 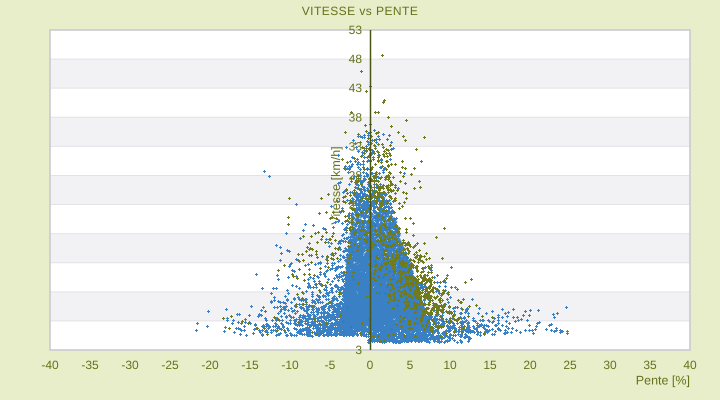 What do you see at coordinates (690, 365) in the screenshot?
I see `svg-text: 40` at bounding box center [690, 365].